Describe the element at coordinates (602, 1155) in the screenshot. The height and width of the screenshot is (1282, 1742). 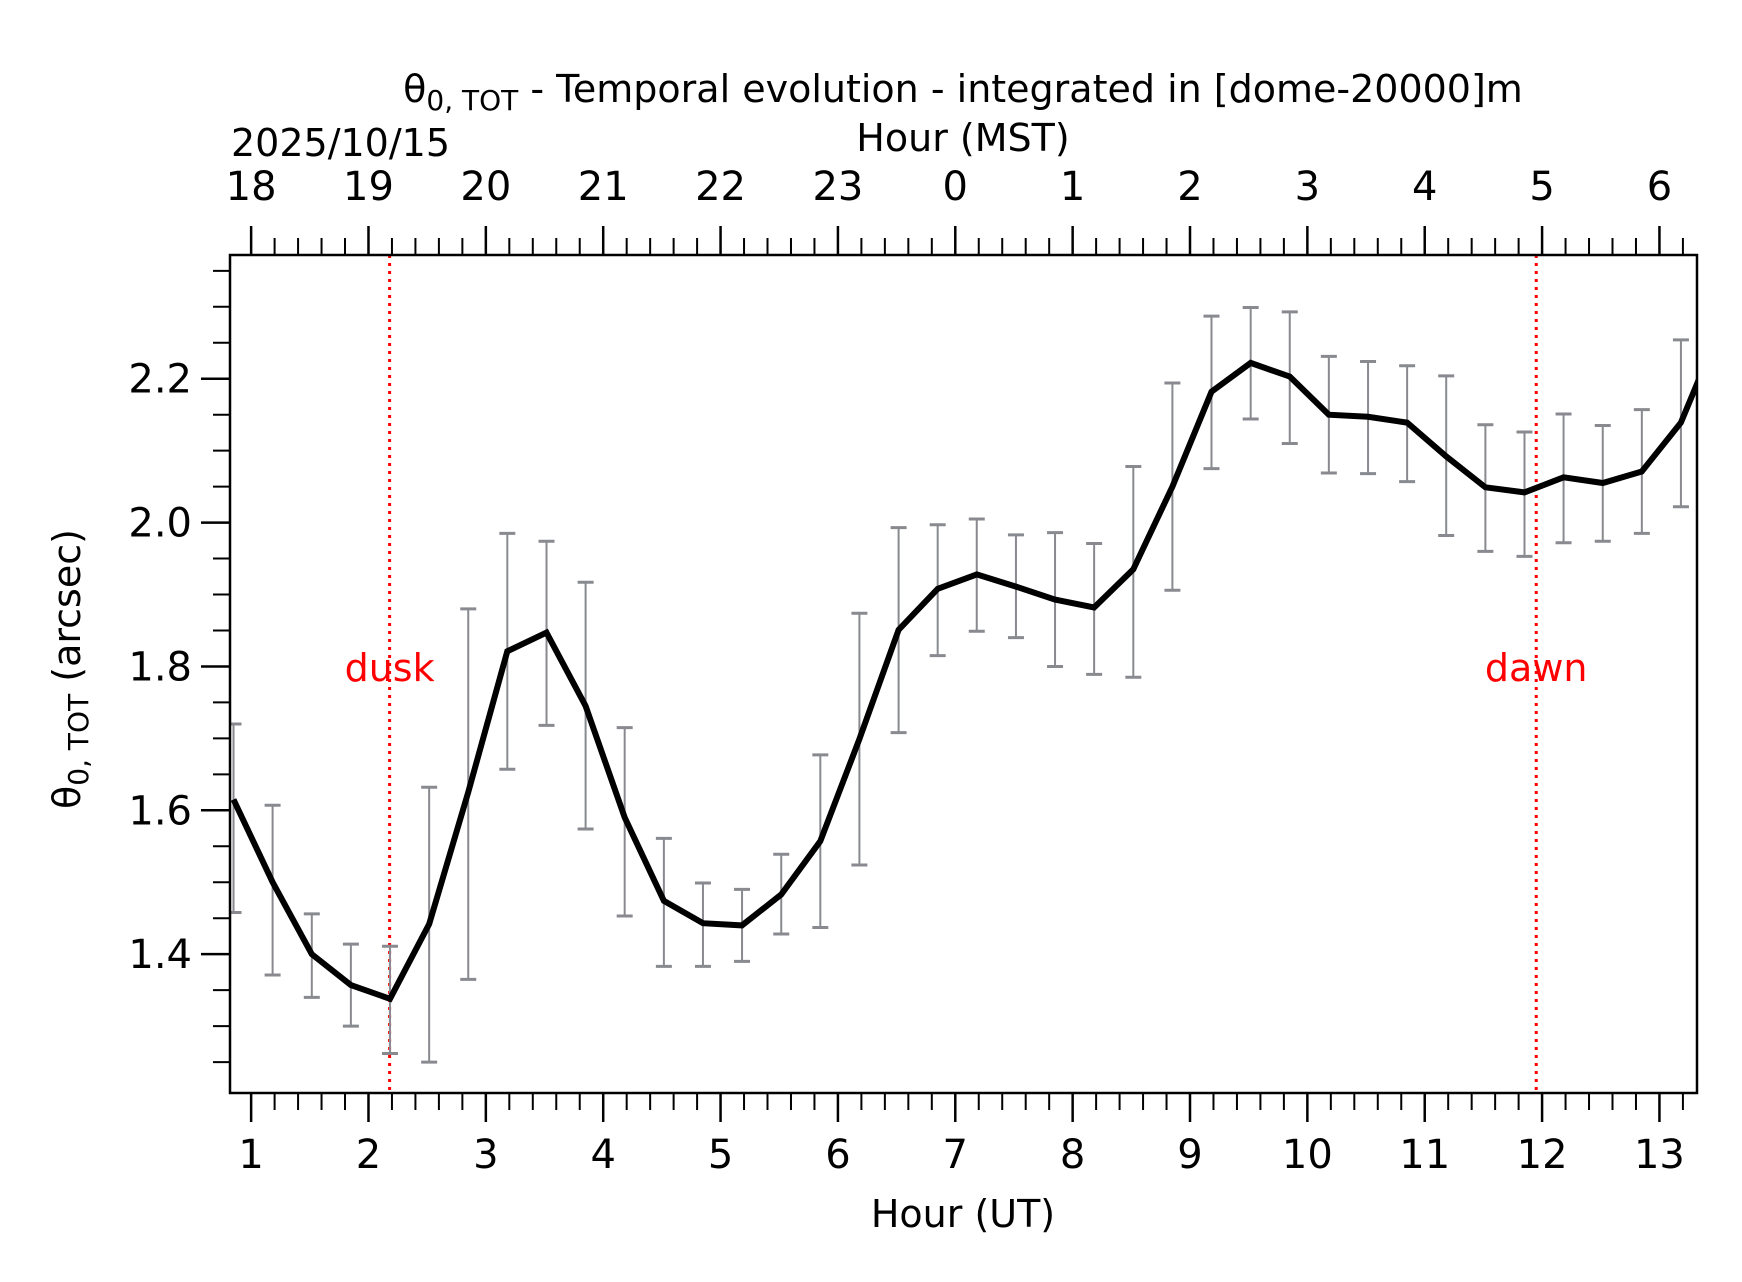
I see `x-tick-label: 4` at that location.